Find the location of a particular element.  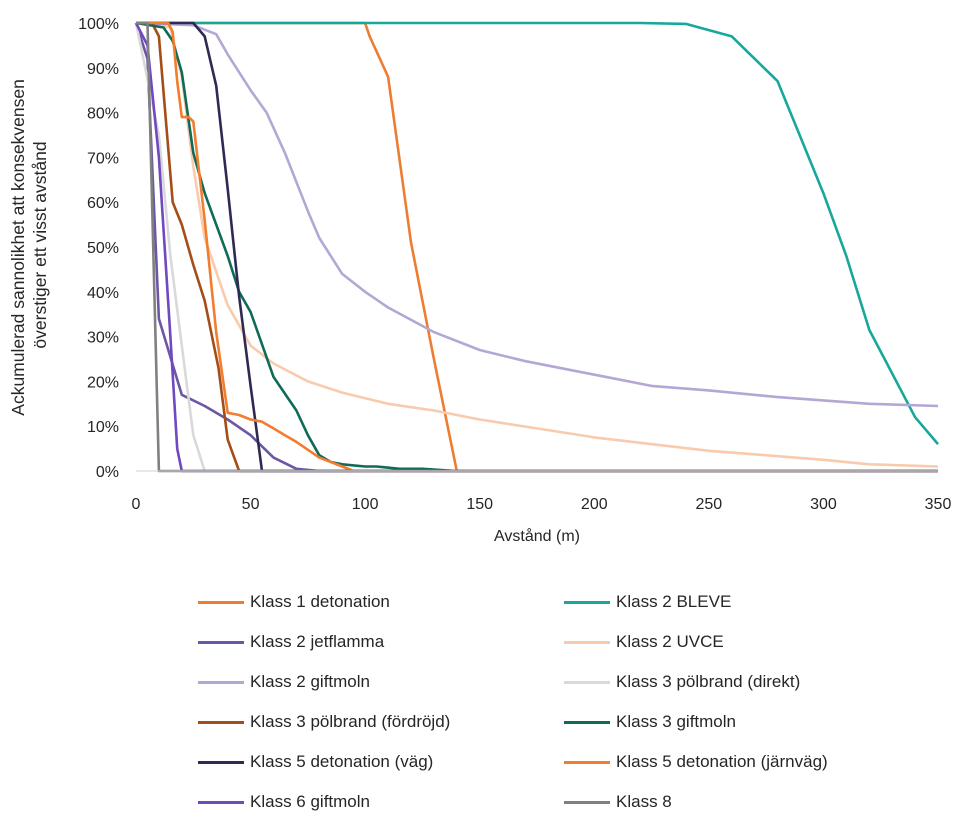

legend-item: Klass 3 pölbrand (fördröjd) is located at coordinates (381, 722).